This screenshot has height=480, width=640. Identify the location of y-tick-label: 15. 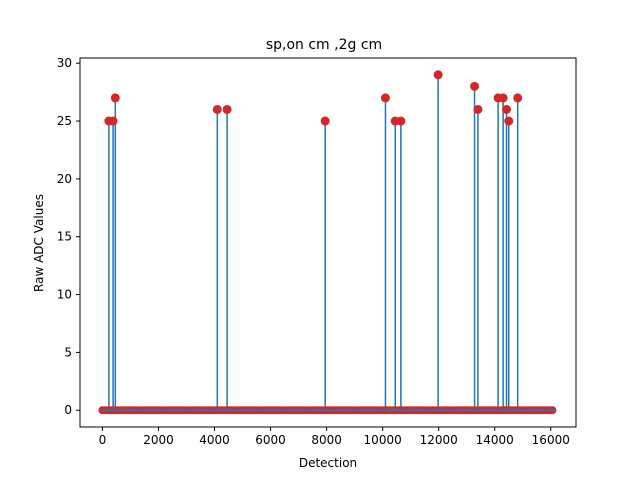
(64, 237).